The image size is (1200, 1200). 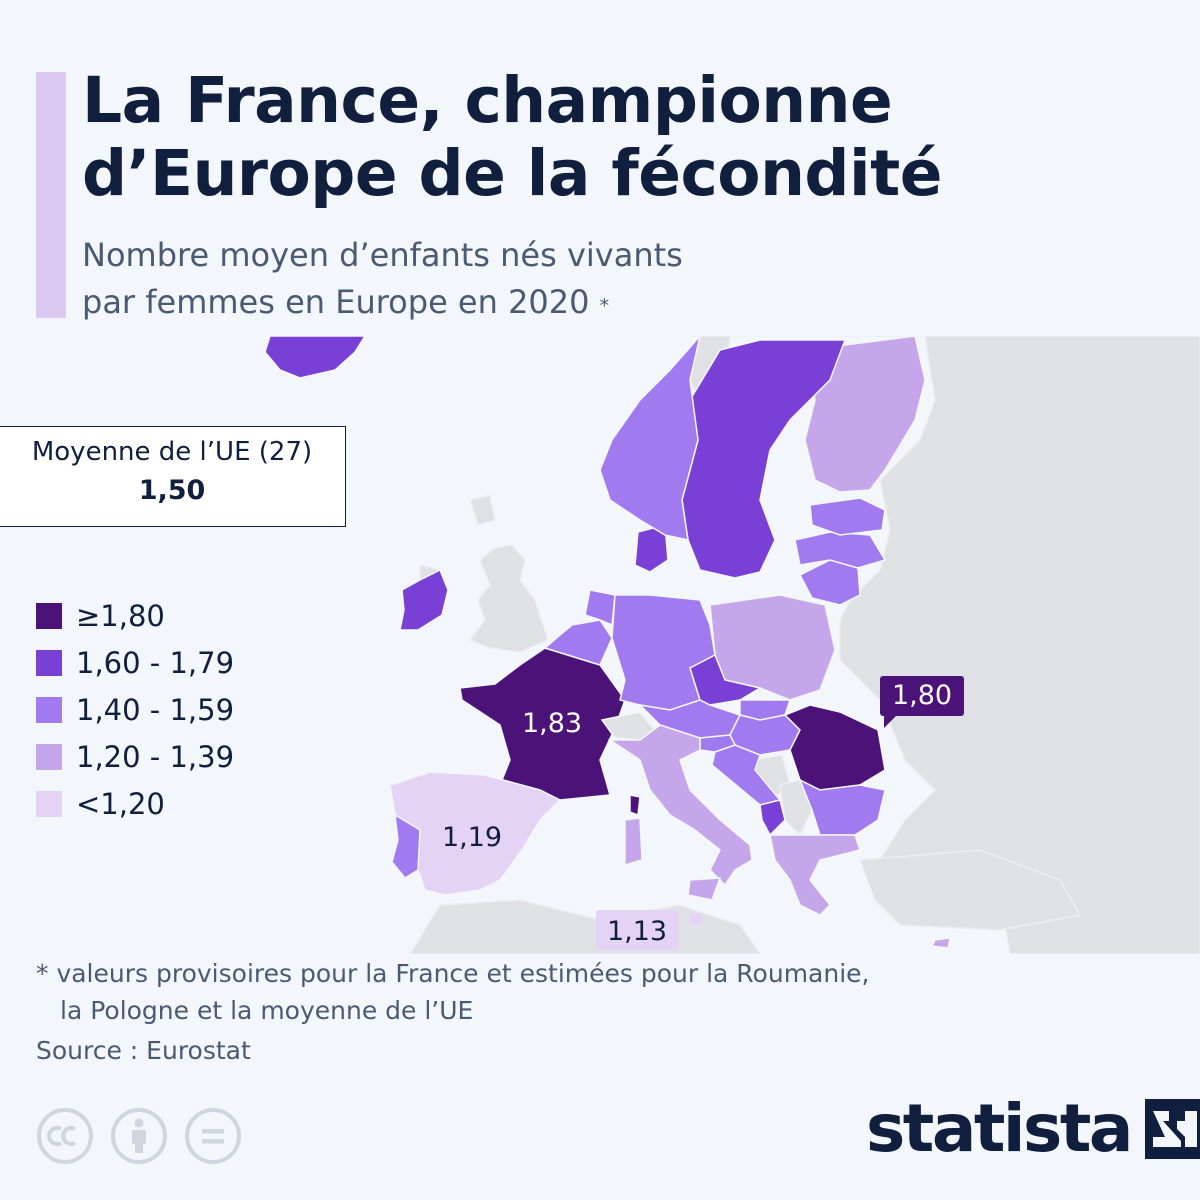 I want to click on source-note: Source : Eurostat, so click(x=143, y=1050).